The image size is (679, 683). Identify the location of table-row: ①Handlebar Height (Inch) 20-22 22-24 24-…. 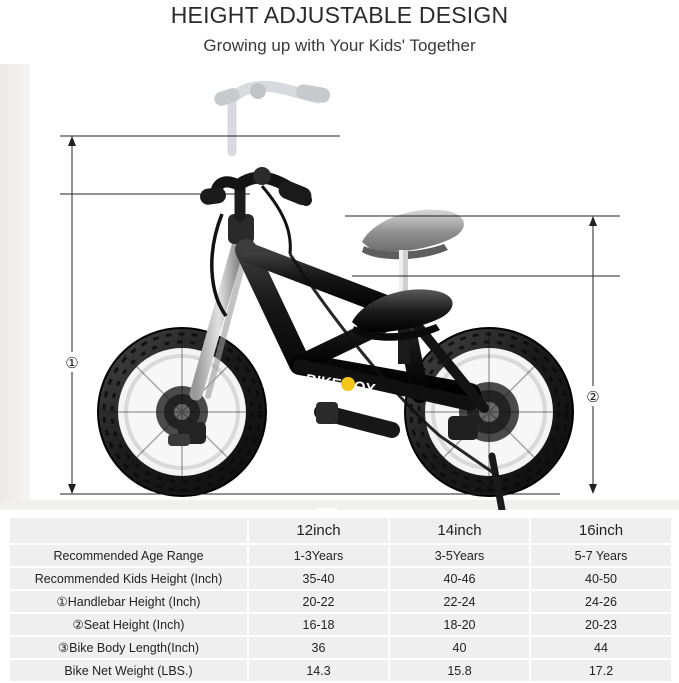
(340, 601).